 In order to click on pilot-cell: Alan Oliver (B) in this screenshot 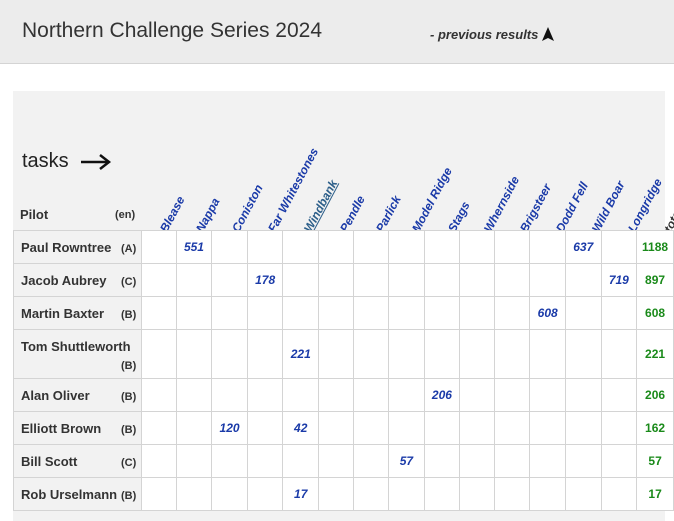, I will do `click(77, 395)`.